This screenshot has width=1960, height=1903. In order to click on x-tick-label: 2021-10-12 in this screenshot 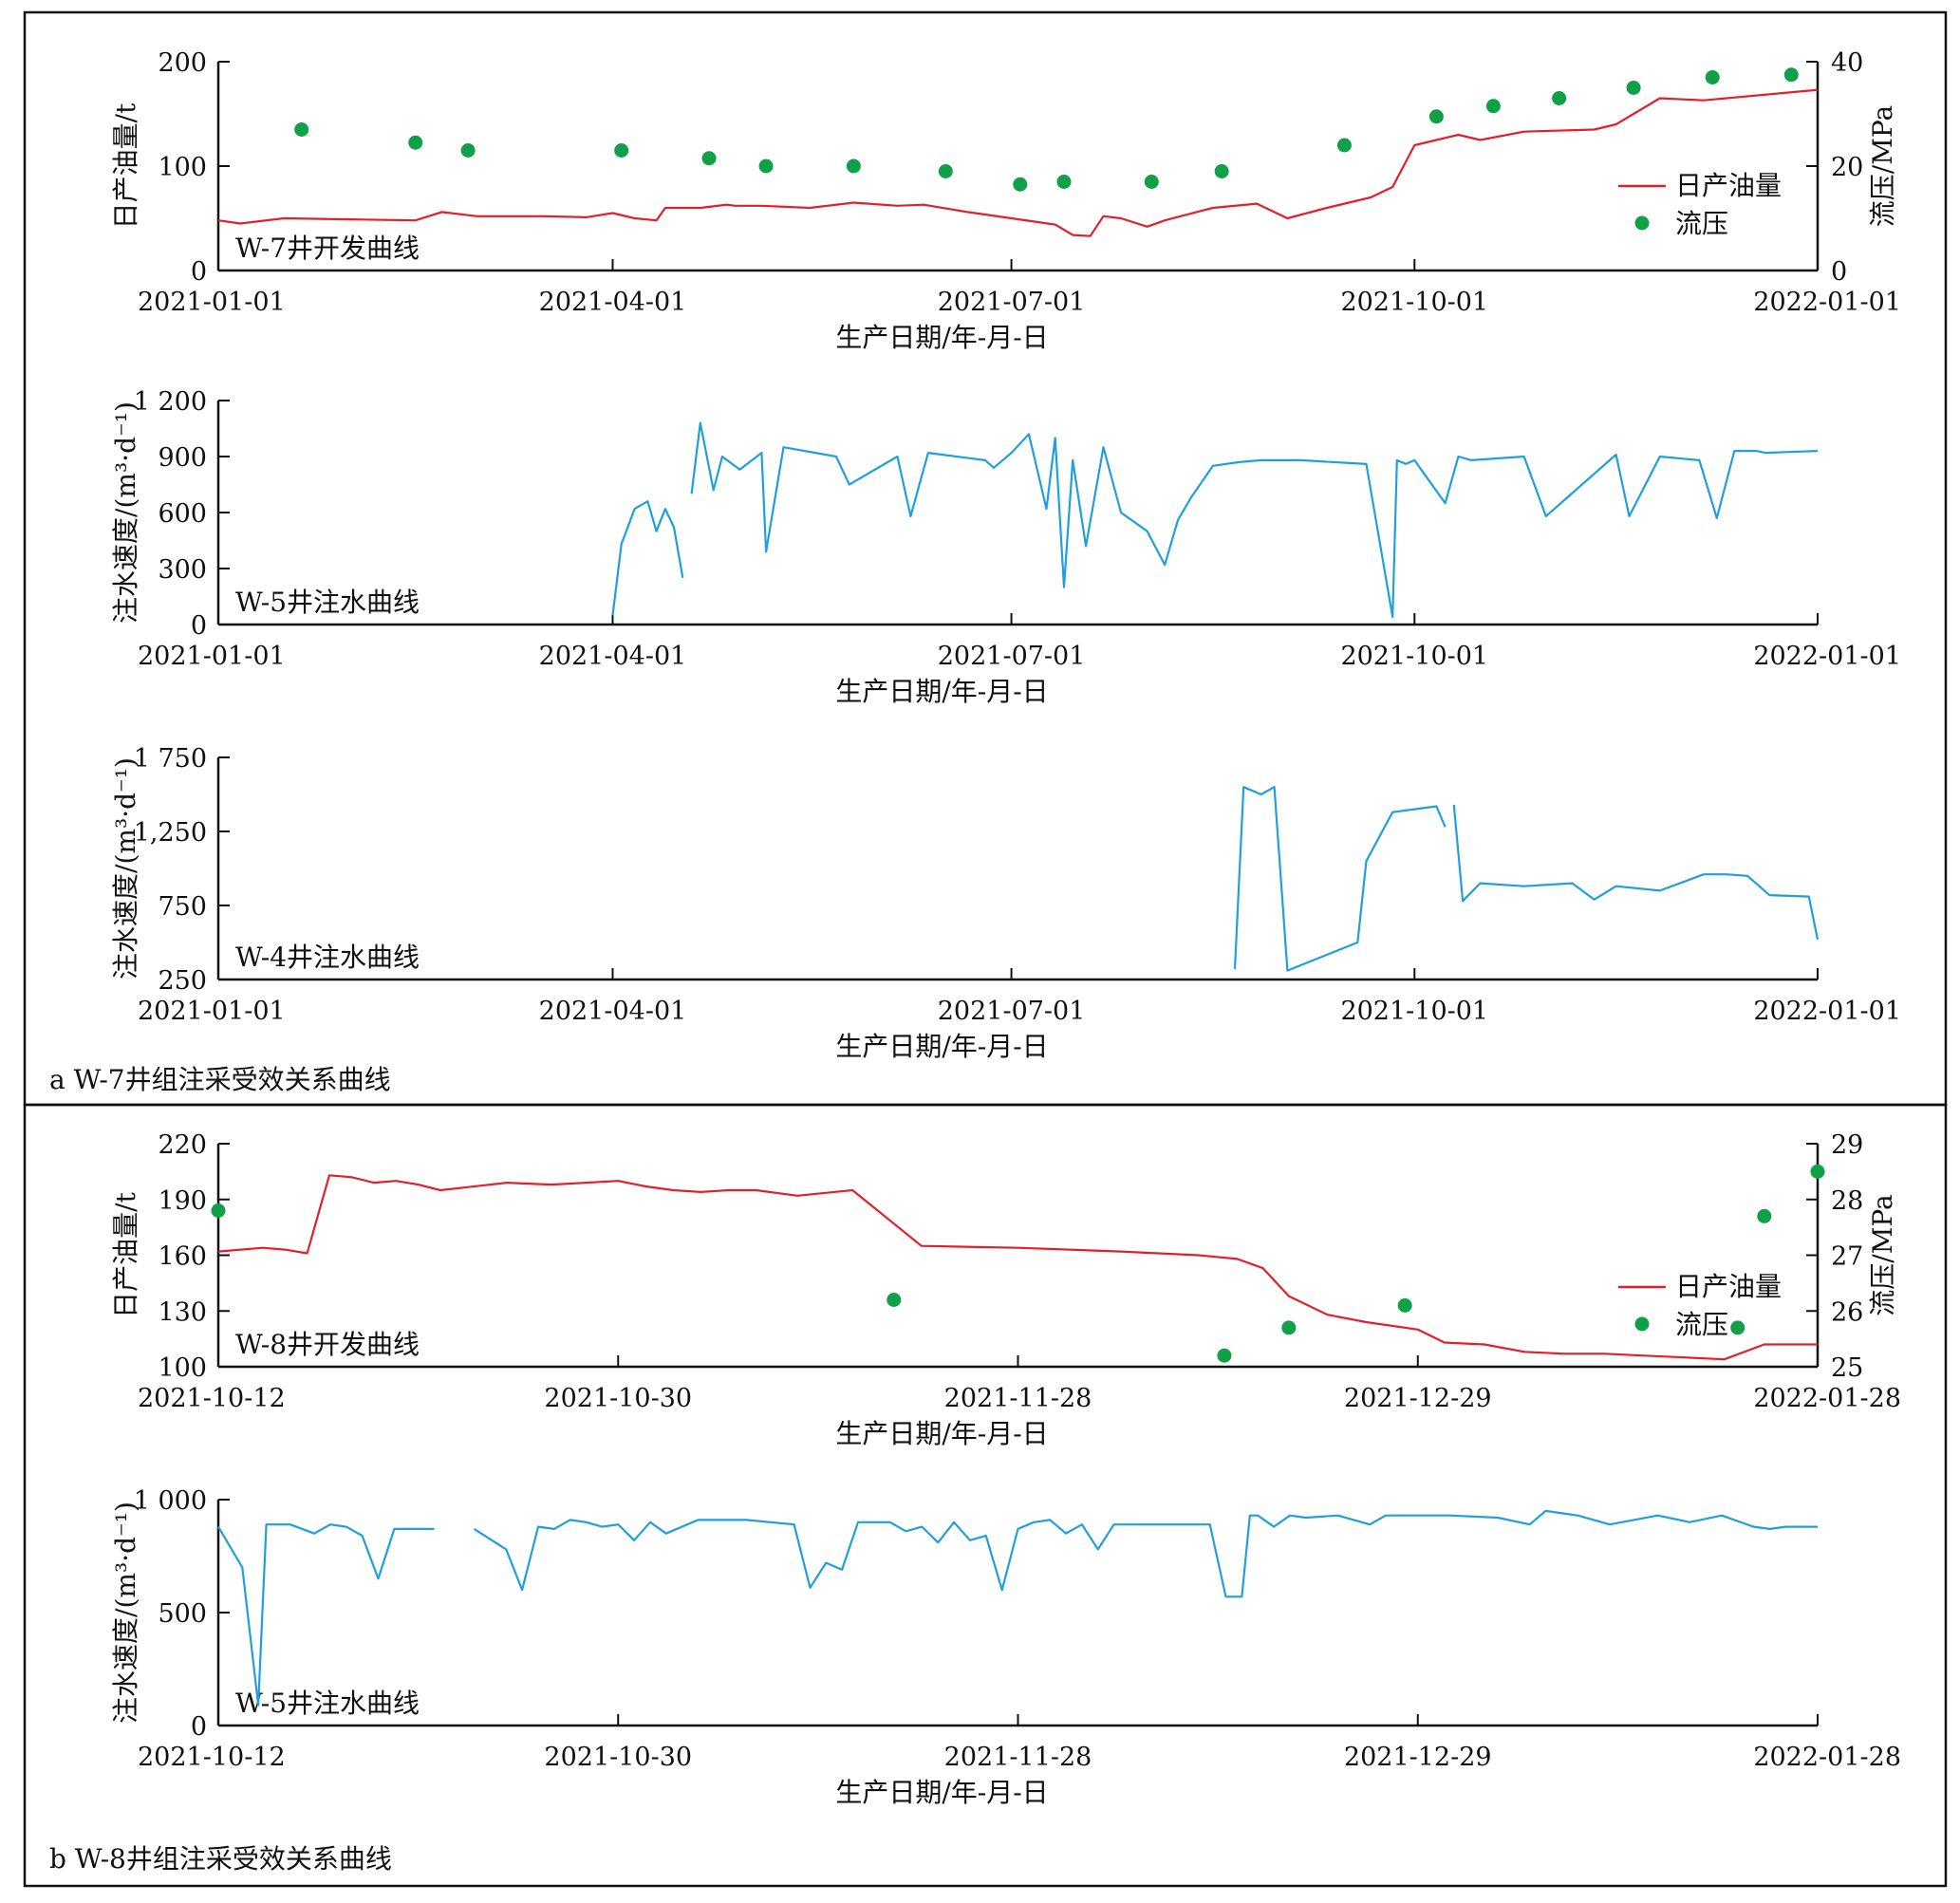, I will do `click(212, 1399)`.